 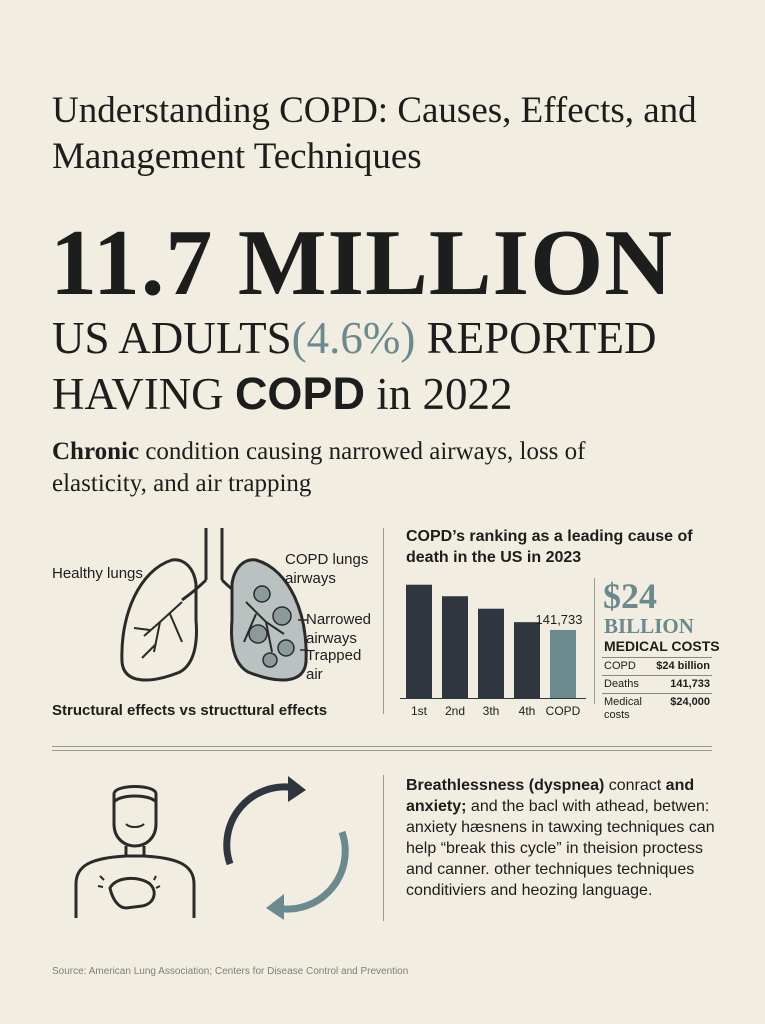 I want to click on cycle-bold-1: Breathlessness (dyspnea), so click(x=505, y=785).